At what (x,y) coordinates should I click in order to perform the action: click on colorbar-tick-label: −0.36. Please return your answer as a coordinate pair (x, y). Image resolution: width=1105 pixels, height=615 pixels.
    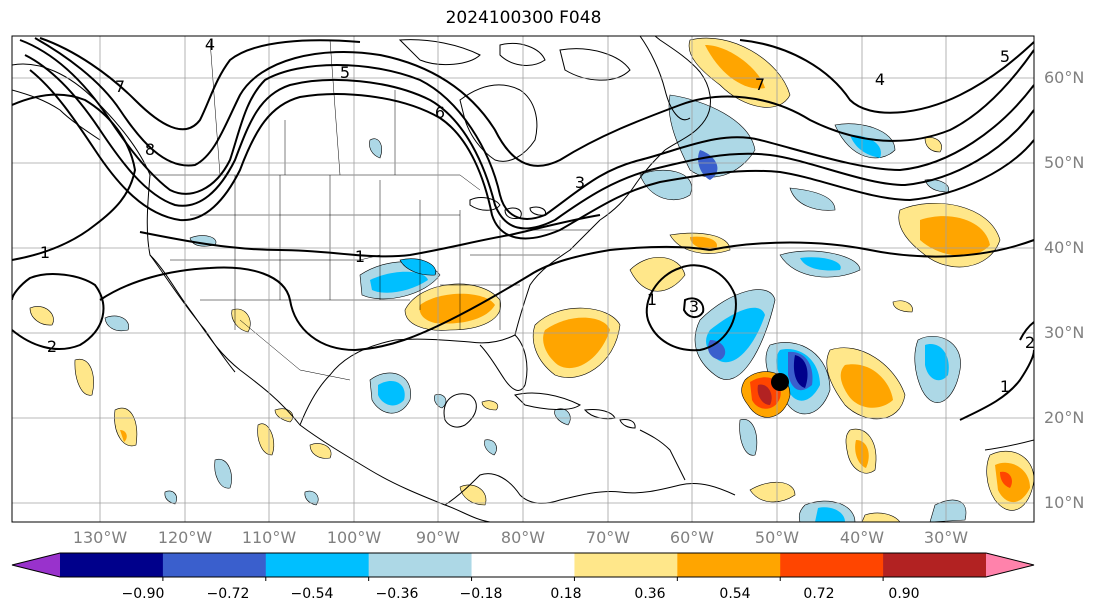
    Looking at the image, I should click on (397, 594).